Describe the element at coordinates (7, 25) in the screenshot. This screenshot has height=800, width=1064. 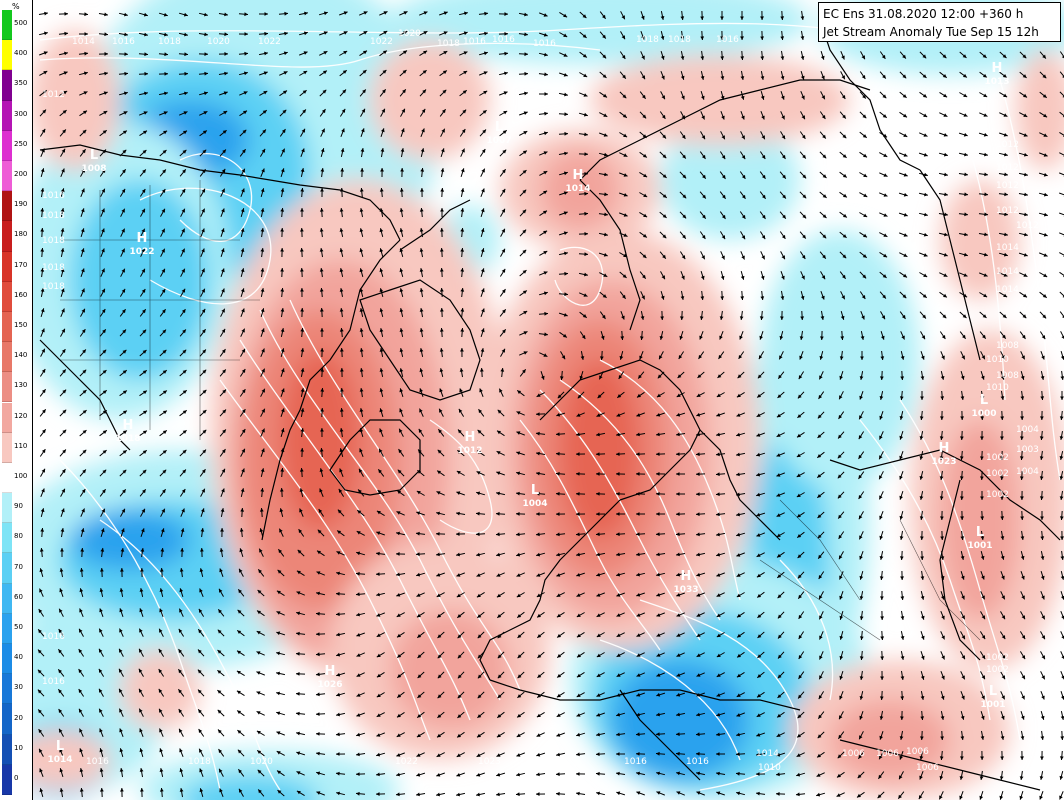
I see `legend-swatch` at that location.